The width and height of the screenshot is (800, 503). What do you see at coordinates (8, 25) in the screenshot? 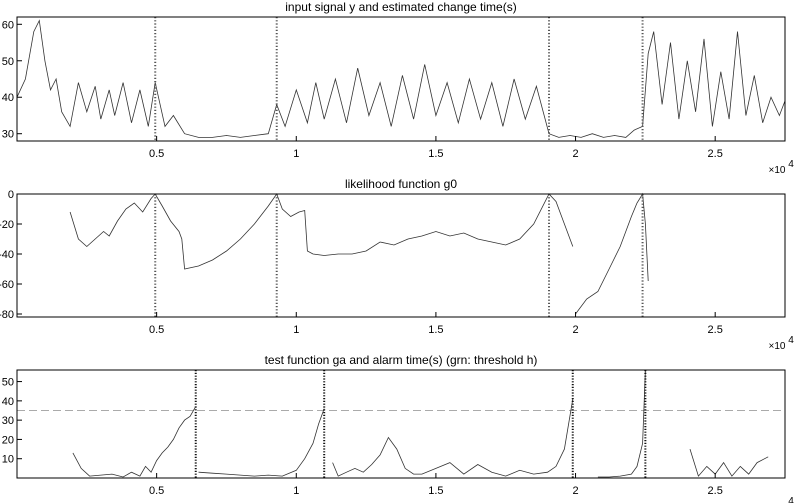
I see `y-tick-label: 60` at bounding box center [8, 25].